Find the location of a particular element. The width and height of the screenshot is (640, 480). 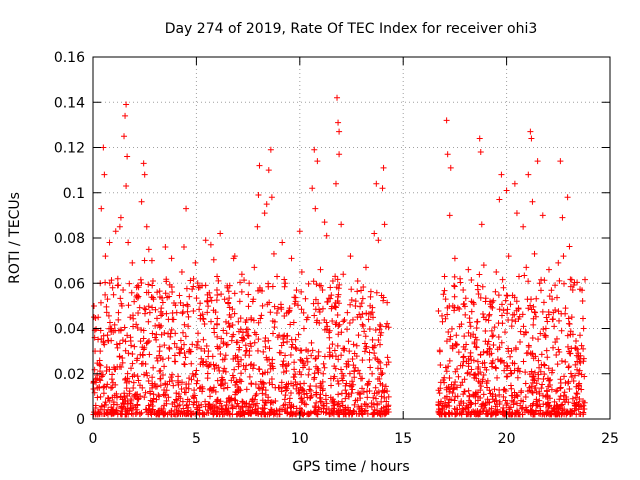

x-tick-label: 5 is located at coordinates (196, 439).